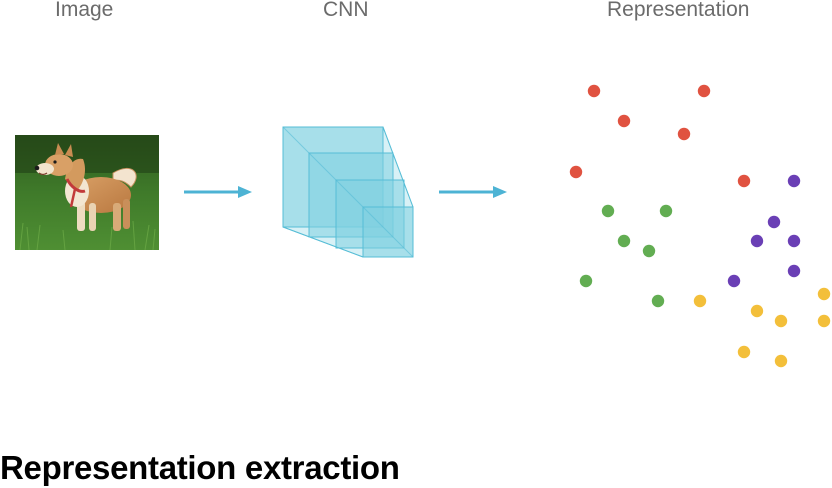  Describe the element at coordinates (87, 192) in the screenshot. I see `dog-photo` at that location.